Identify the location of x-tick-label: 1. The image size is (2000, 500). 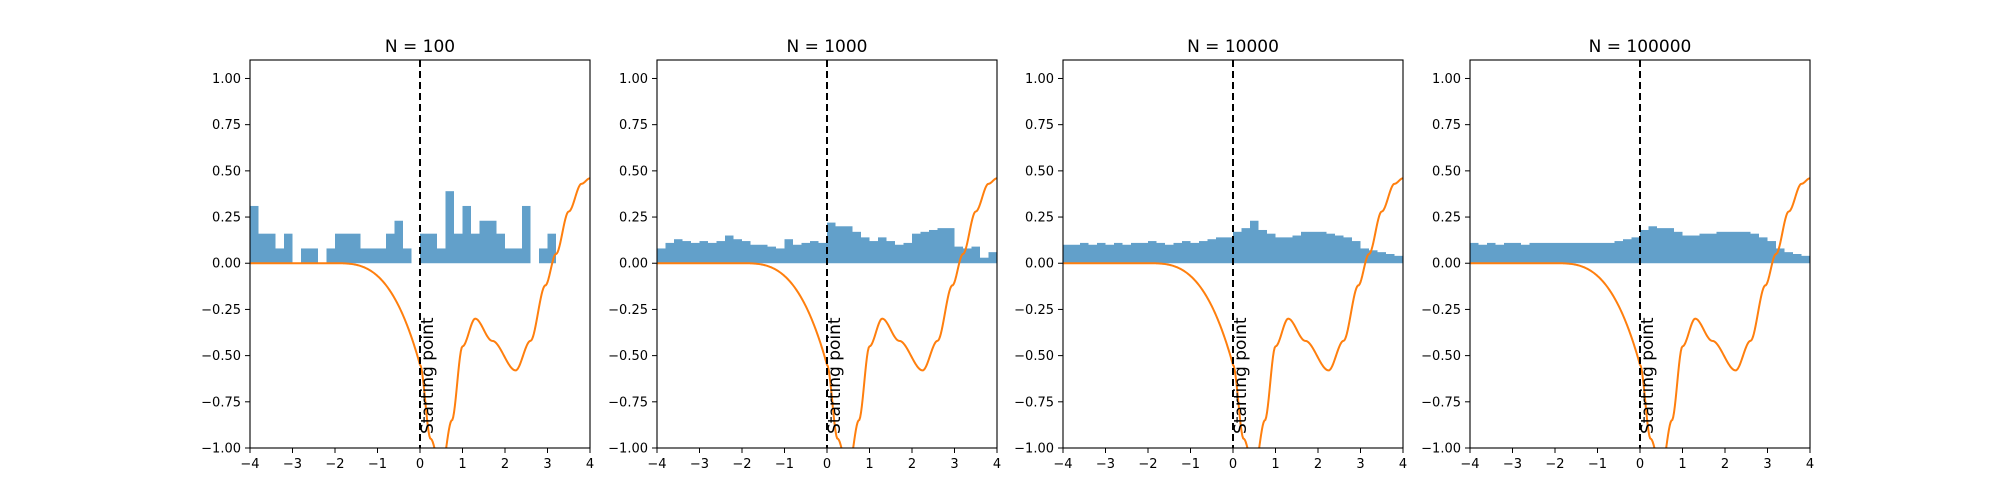
(1682, 464).